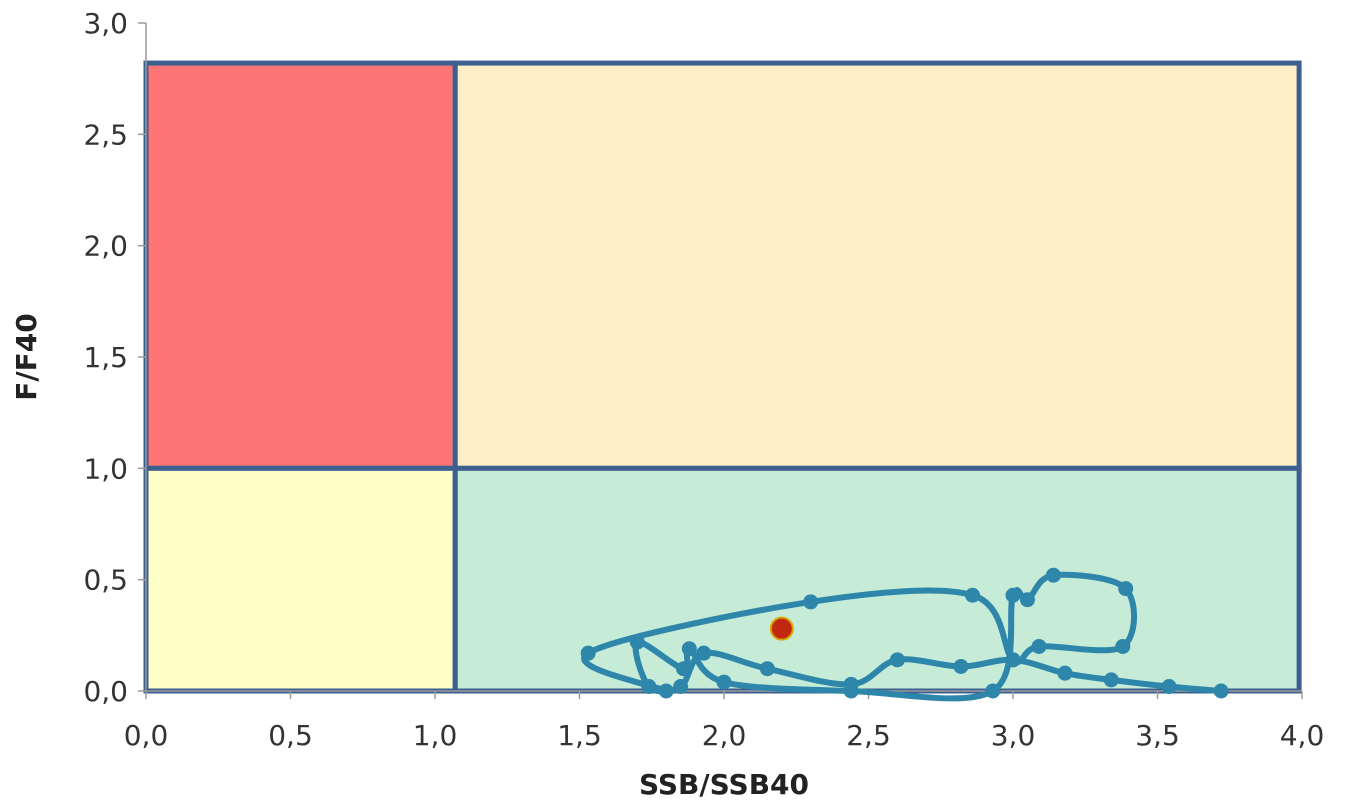  I want to click on y-tick-label: 2,0, so click(105, 246).